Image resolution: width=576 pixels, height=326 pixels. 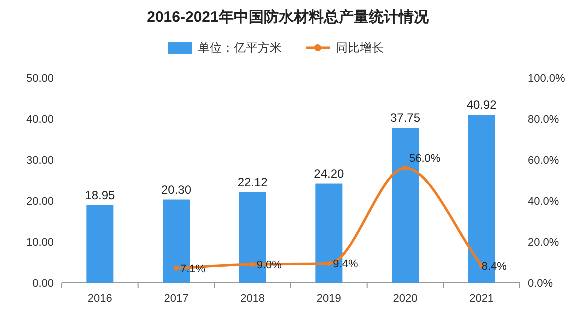 What do you see at coordinates (43, 284) in the screenshot?
I see `y-tick-label: 0.00` at bounding box center [43, 284].